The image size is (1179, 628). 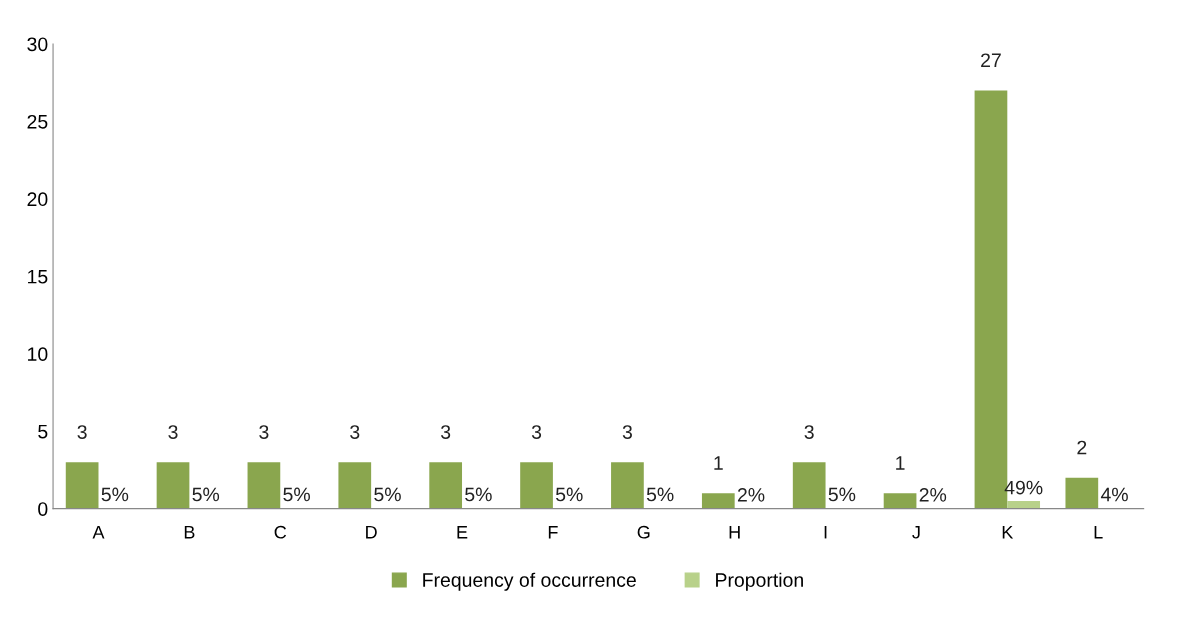 I want to click on y-tick-label: 30, so click(x=37, y=44).